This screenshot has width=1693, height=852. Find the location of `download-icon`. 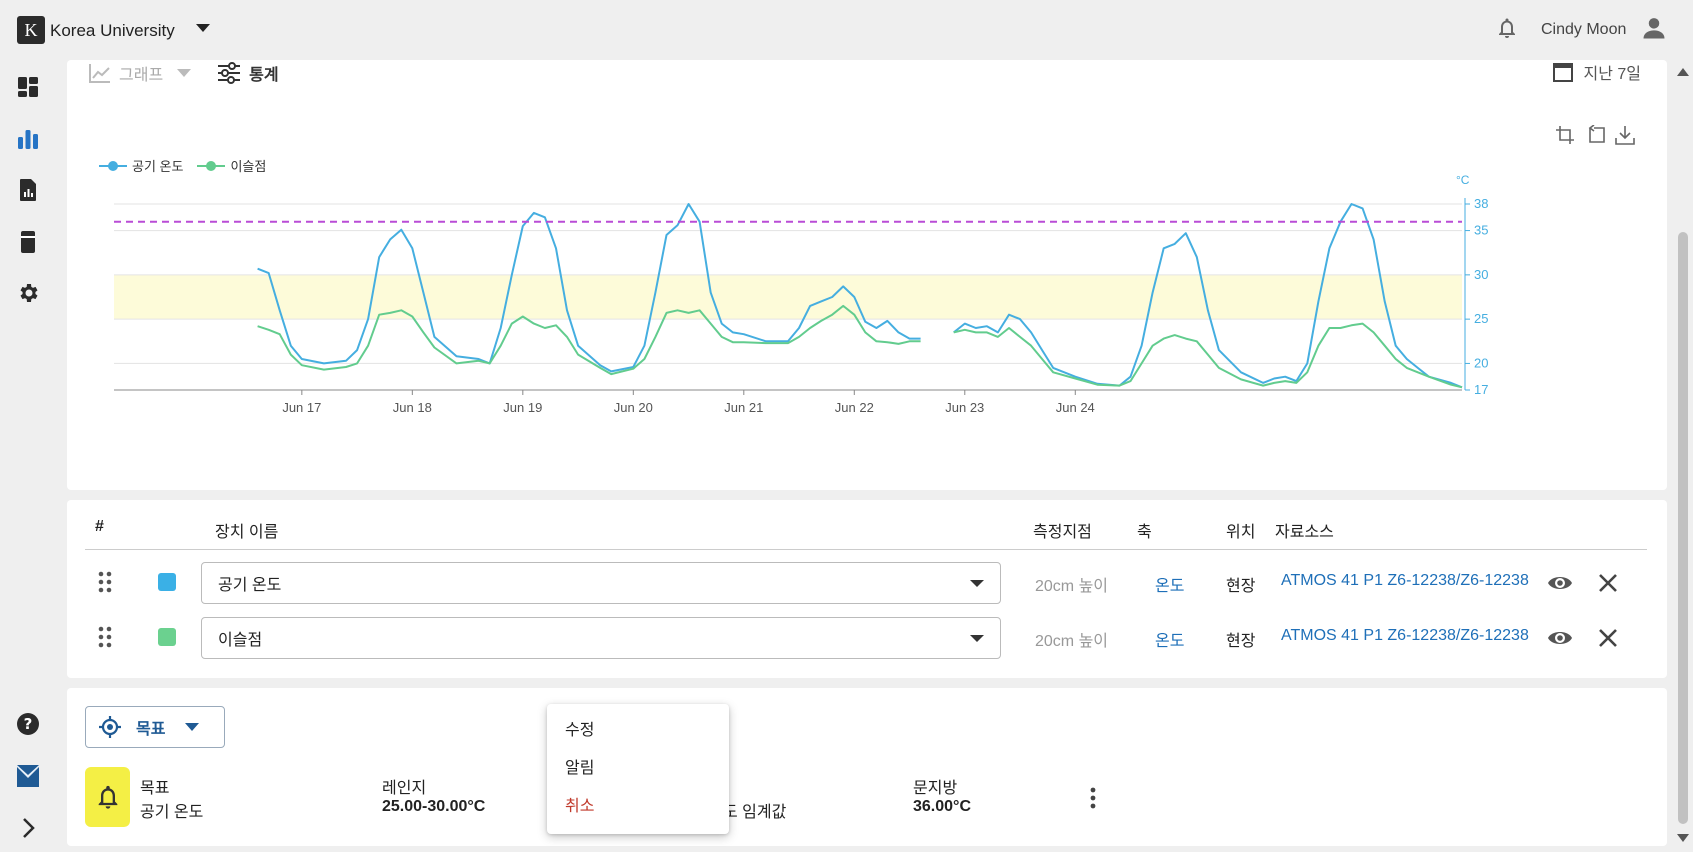

download-icon is located at coordinates (1625, 135).